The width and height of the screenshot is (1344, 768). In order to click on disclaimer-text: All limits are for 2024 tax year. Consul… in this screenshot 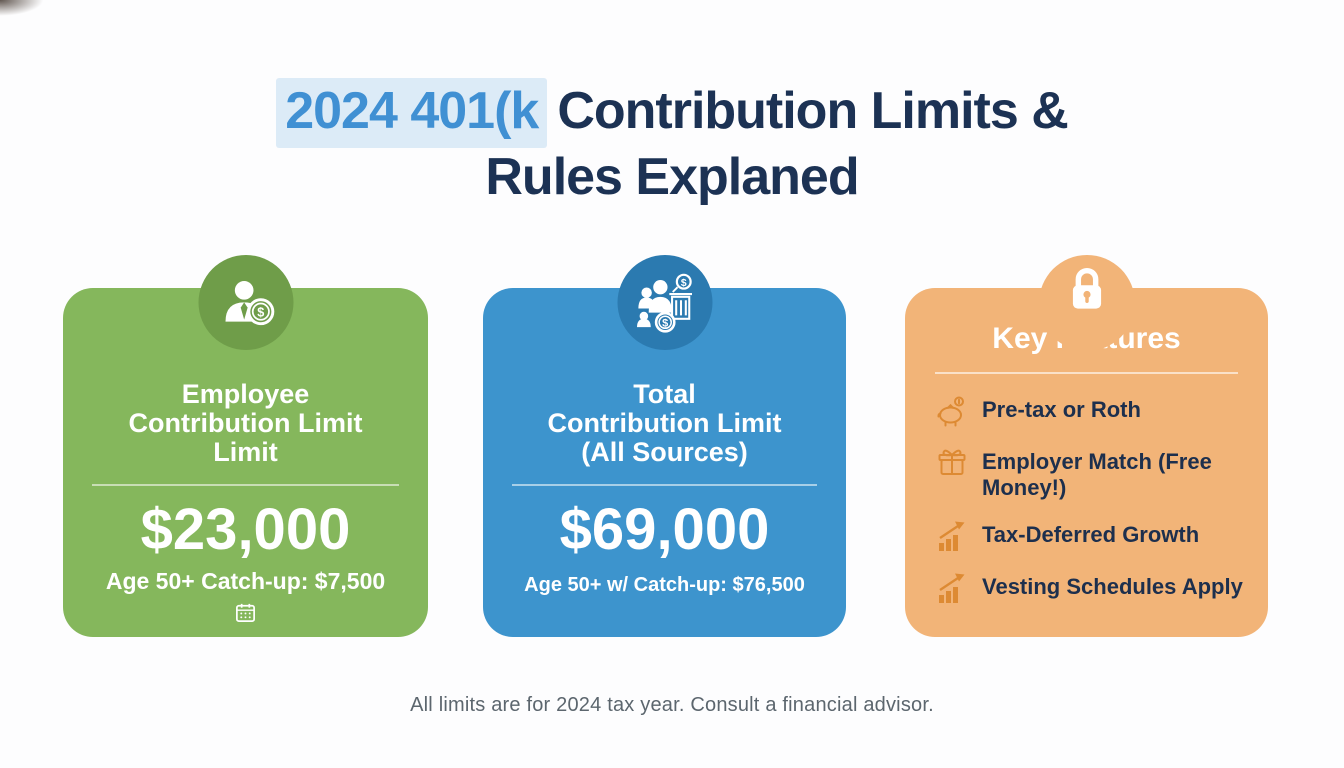, I will do `click(672, 705)`.